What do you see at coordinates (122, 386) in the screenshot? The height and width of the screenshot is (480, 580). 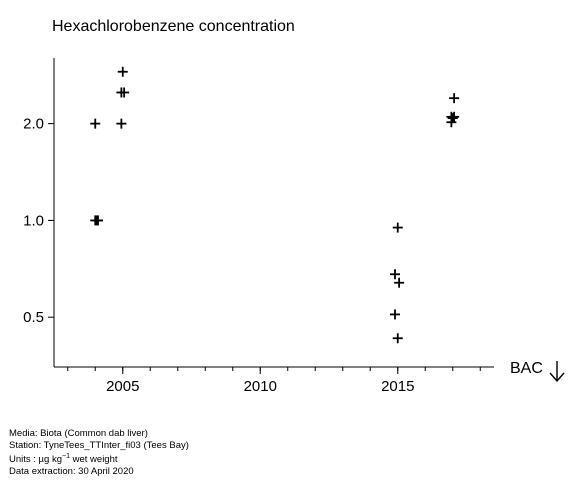 I see `x-tick-label: 2005` at bounding box center [122, 386].